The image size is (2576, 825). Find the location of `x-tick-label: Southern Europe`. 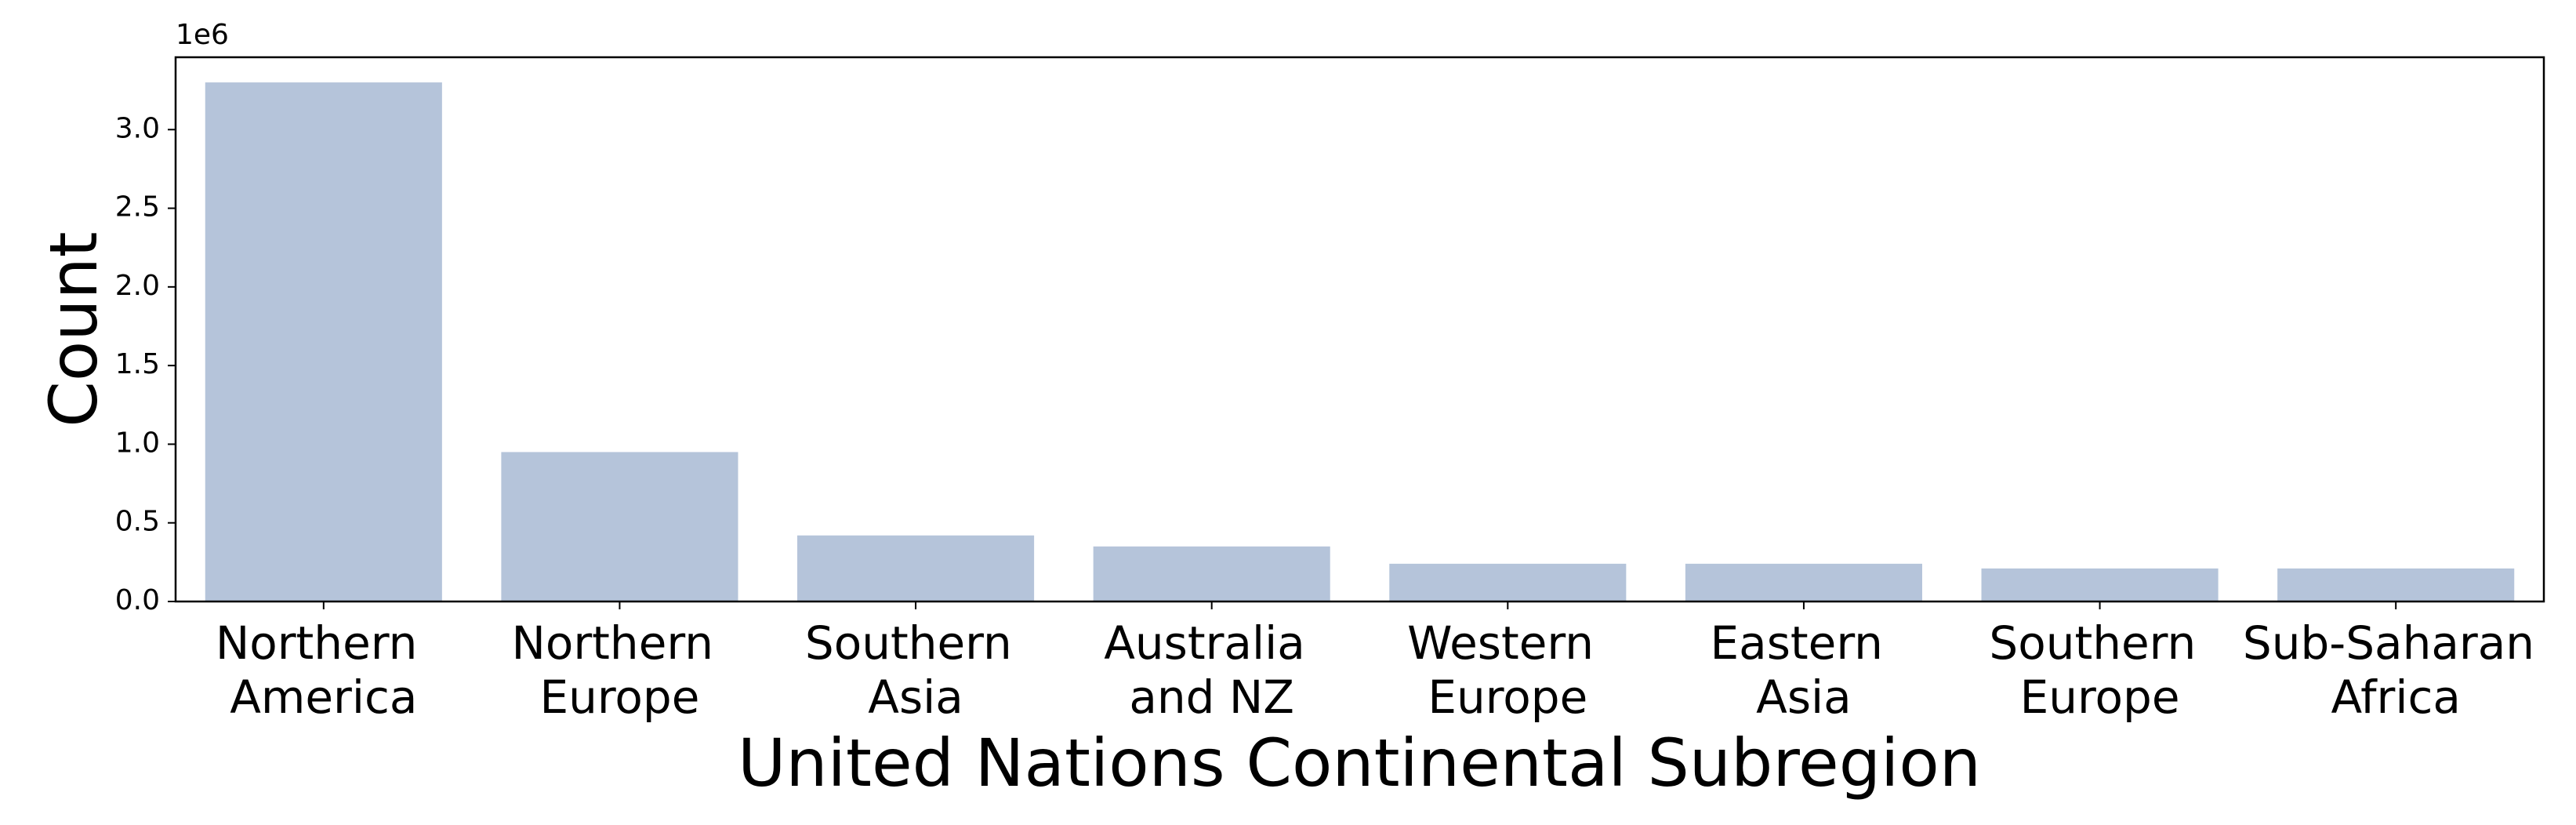

x-tick-label: Southern Europe is located at coordinates (2100, 670).